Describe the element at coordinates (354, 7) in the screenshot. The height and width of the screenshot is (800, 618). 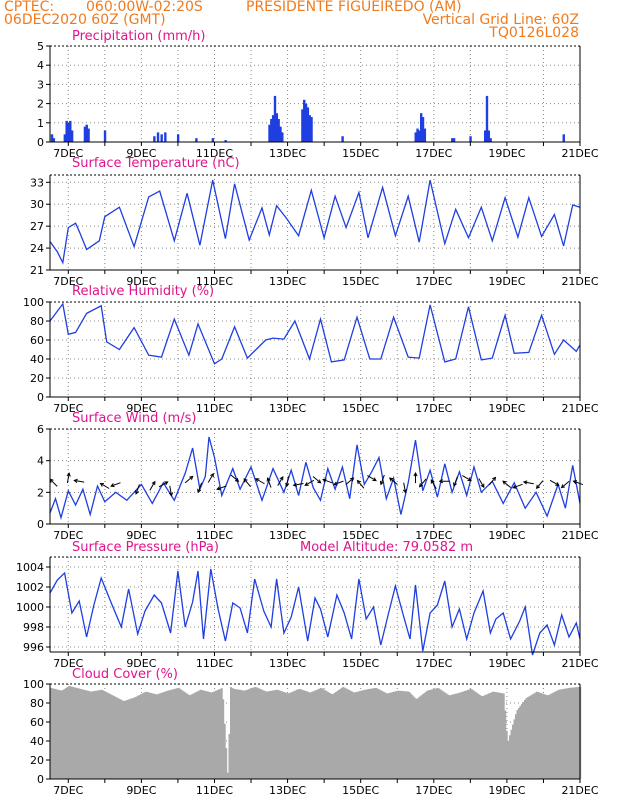
I see `header-station: PRESIDENTE FIGUEIREDO (AM)` at that location.